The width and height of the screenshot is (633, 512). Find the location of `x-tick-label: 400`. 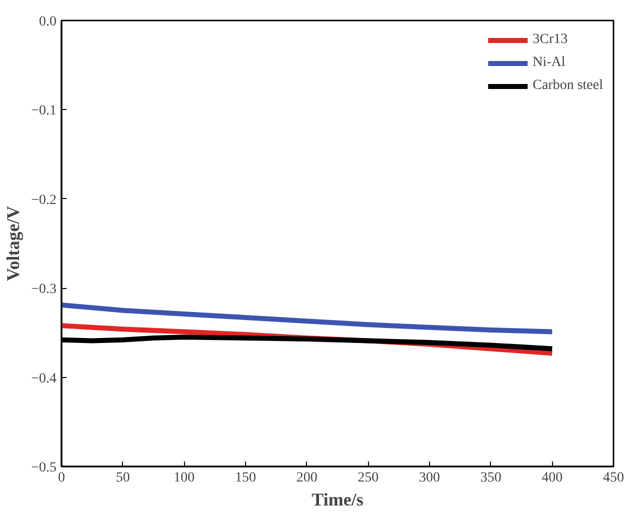

x-tick-label: 400 is located at coordinates (552, 478).